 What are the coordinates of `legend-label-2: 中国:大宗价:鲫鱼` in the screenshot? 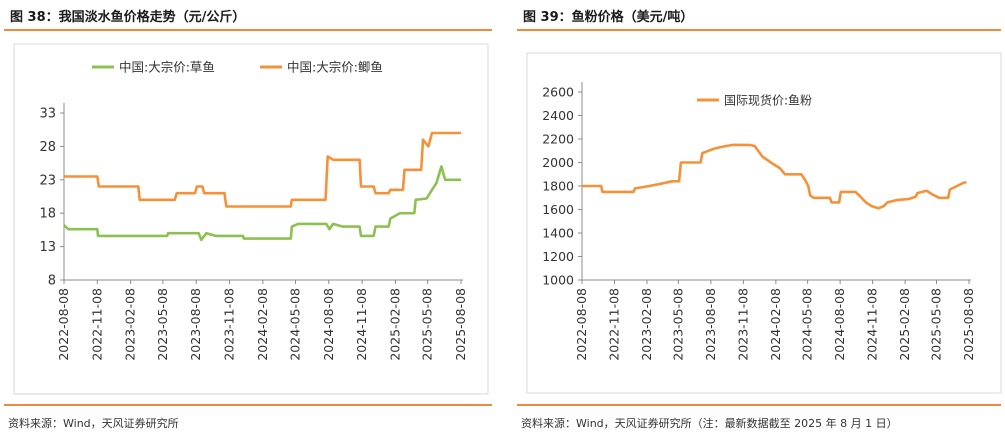 It's located at (335, 67).